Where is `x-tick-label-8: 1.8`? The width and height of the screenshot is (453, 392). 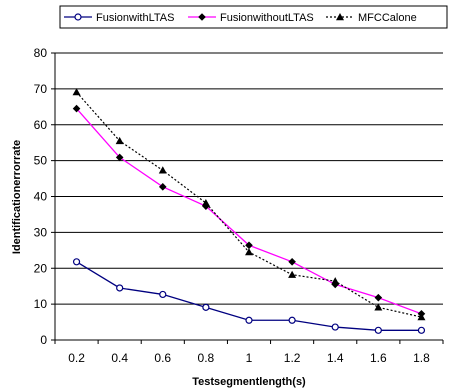 x-tick-label-8: 1.8 is located at coordinates (421, 358).